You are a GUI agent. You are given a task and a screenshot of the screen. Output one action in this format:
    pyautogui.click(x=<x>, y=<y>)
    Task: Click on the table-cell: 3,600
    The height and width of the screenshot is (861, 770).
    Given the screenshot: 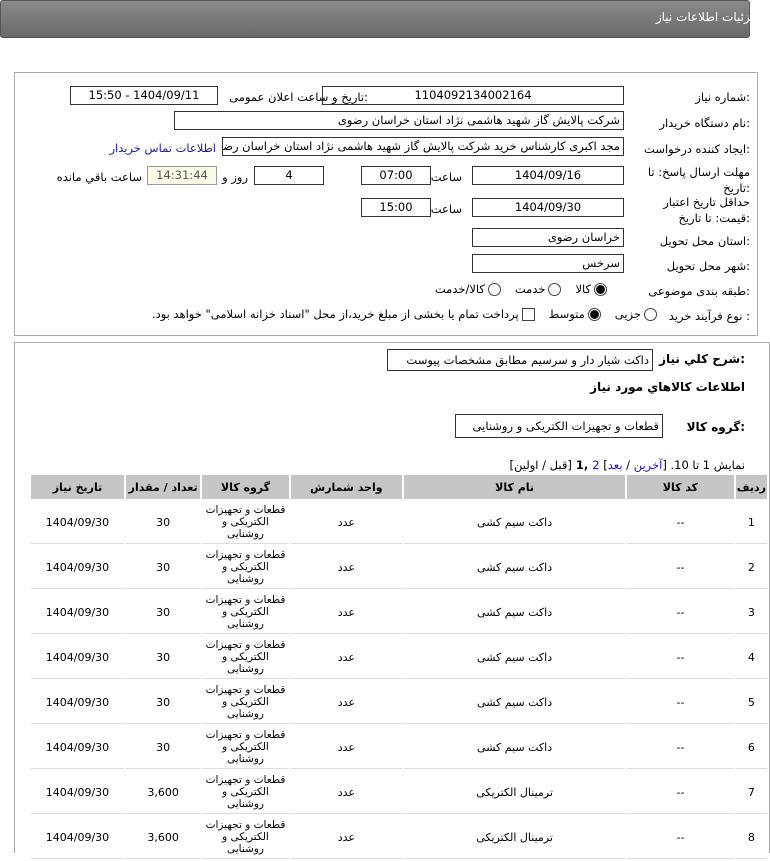 What is the action you would take?
    pyautogui.click(x=163, y=837)
    